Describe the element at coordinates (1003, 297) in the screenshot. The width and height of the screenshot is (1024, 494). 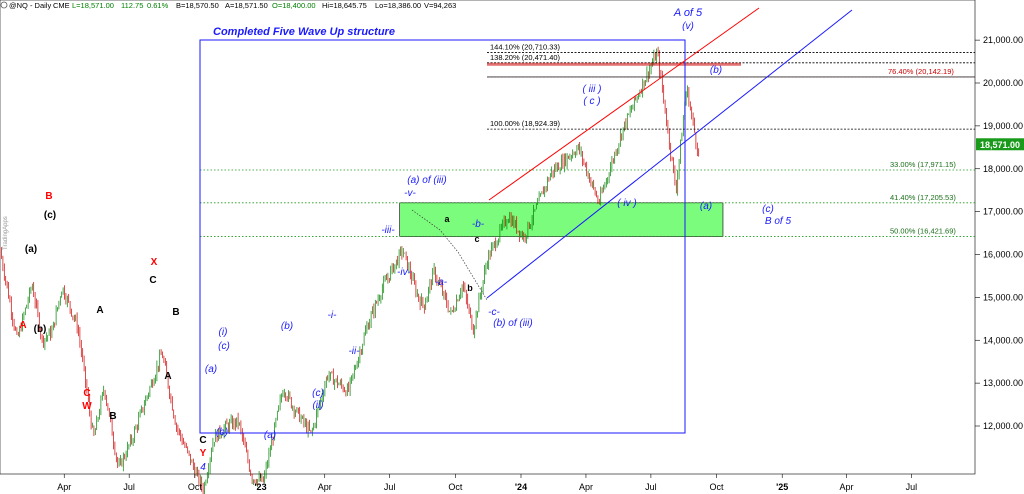
I see `y-tick-label: 15,000.00` at that location.